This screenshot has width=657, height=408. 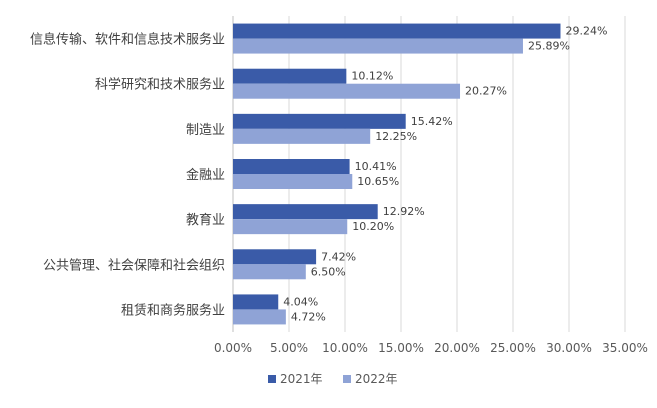 What do you see at coordinates (127, 40) in the screenshot?
I see `category-label: 信息传输、软件和信息技术服务业` at bounding box center [127, 40].